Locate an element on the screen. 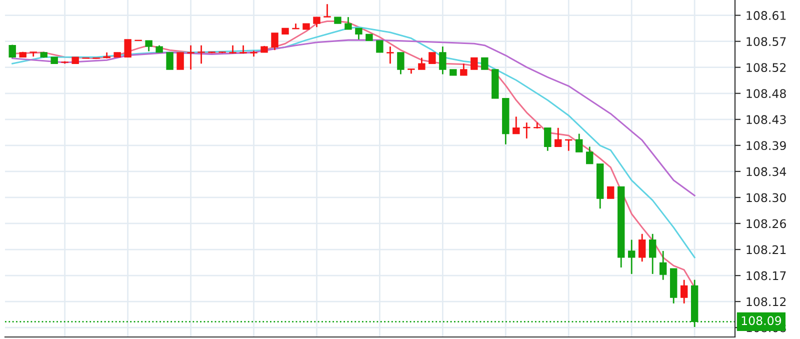 Image resolution: width=800 pixels, height=339 pixels. y-tick-label: 108.21 is located at coordinates (766, 249).